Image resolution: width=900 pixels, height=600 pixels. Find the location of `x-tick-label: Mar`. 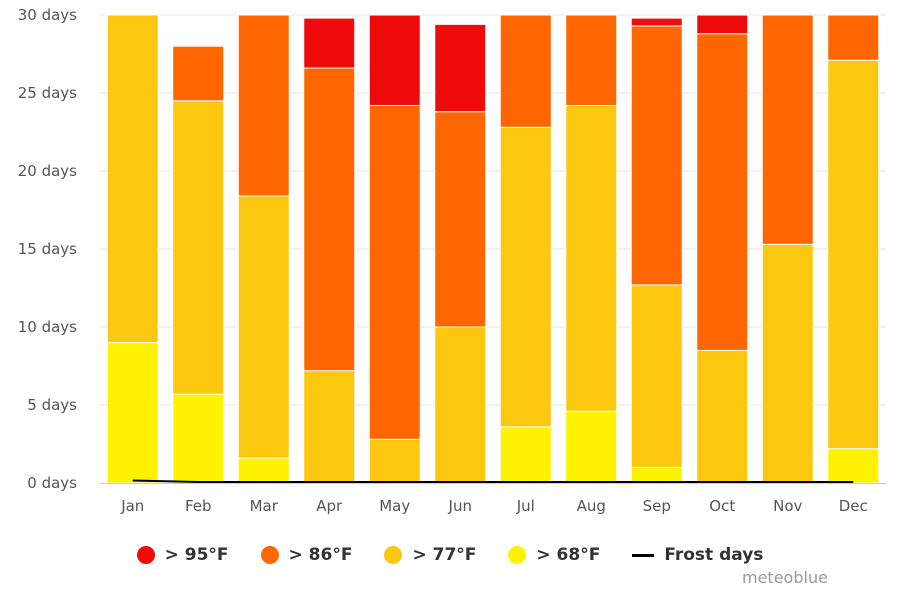

x-tick-label: Mar is located at coordinates (264, 506).